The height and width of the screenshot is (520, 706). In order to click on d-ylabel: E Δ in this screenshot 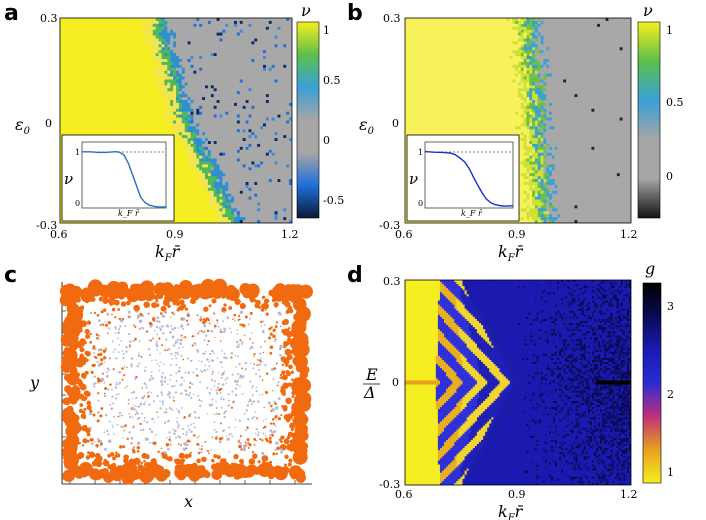, I will do `click(371, 383)`.